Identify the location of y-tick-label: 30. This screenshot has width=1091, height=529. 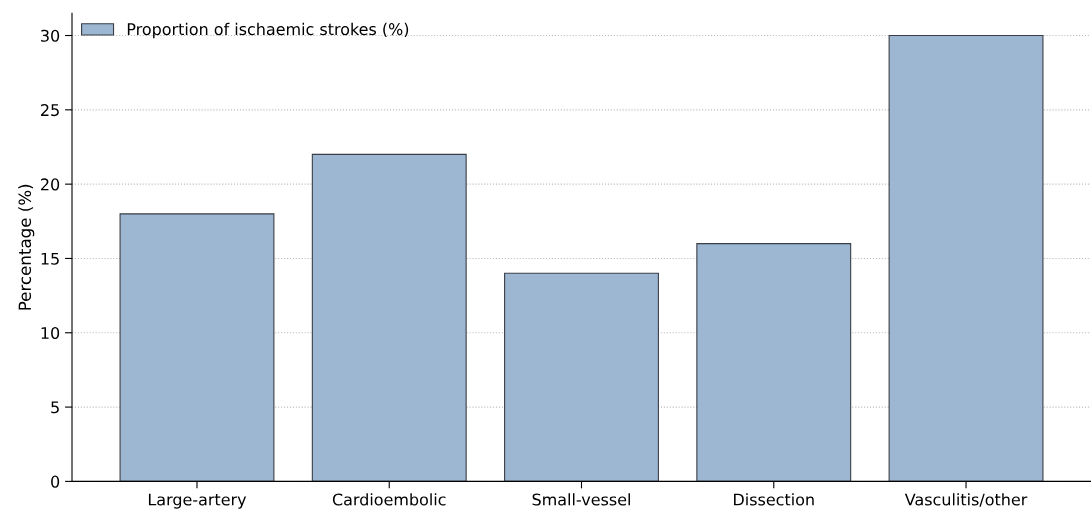
(50, 35).